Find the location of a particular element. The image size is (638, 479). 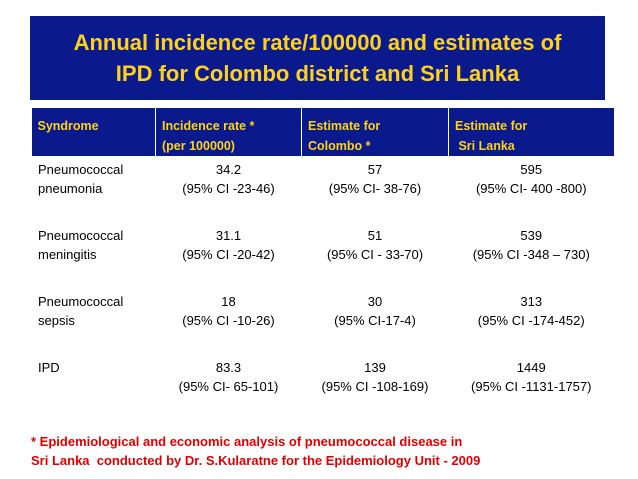

header-syndrome-label: Syndrome is located at coordinates (68, 126).